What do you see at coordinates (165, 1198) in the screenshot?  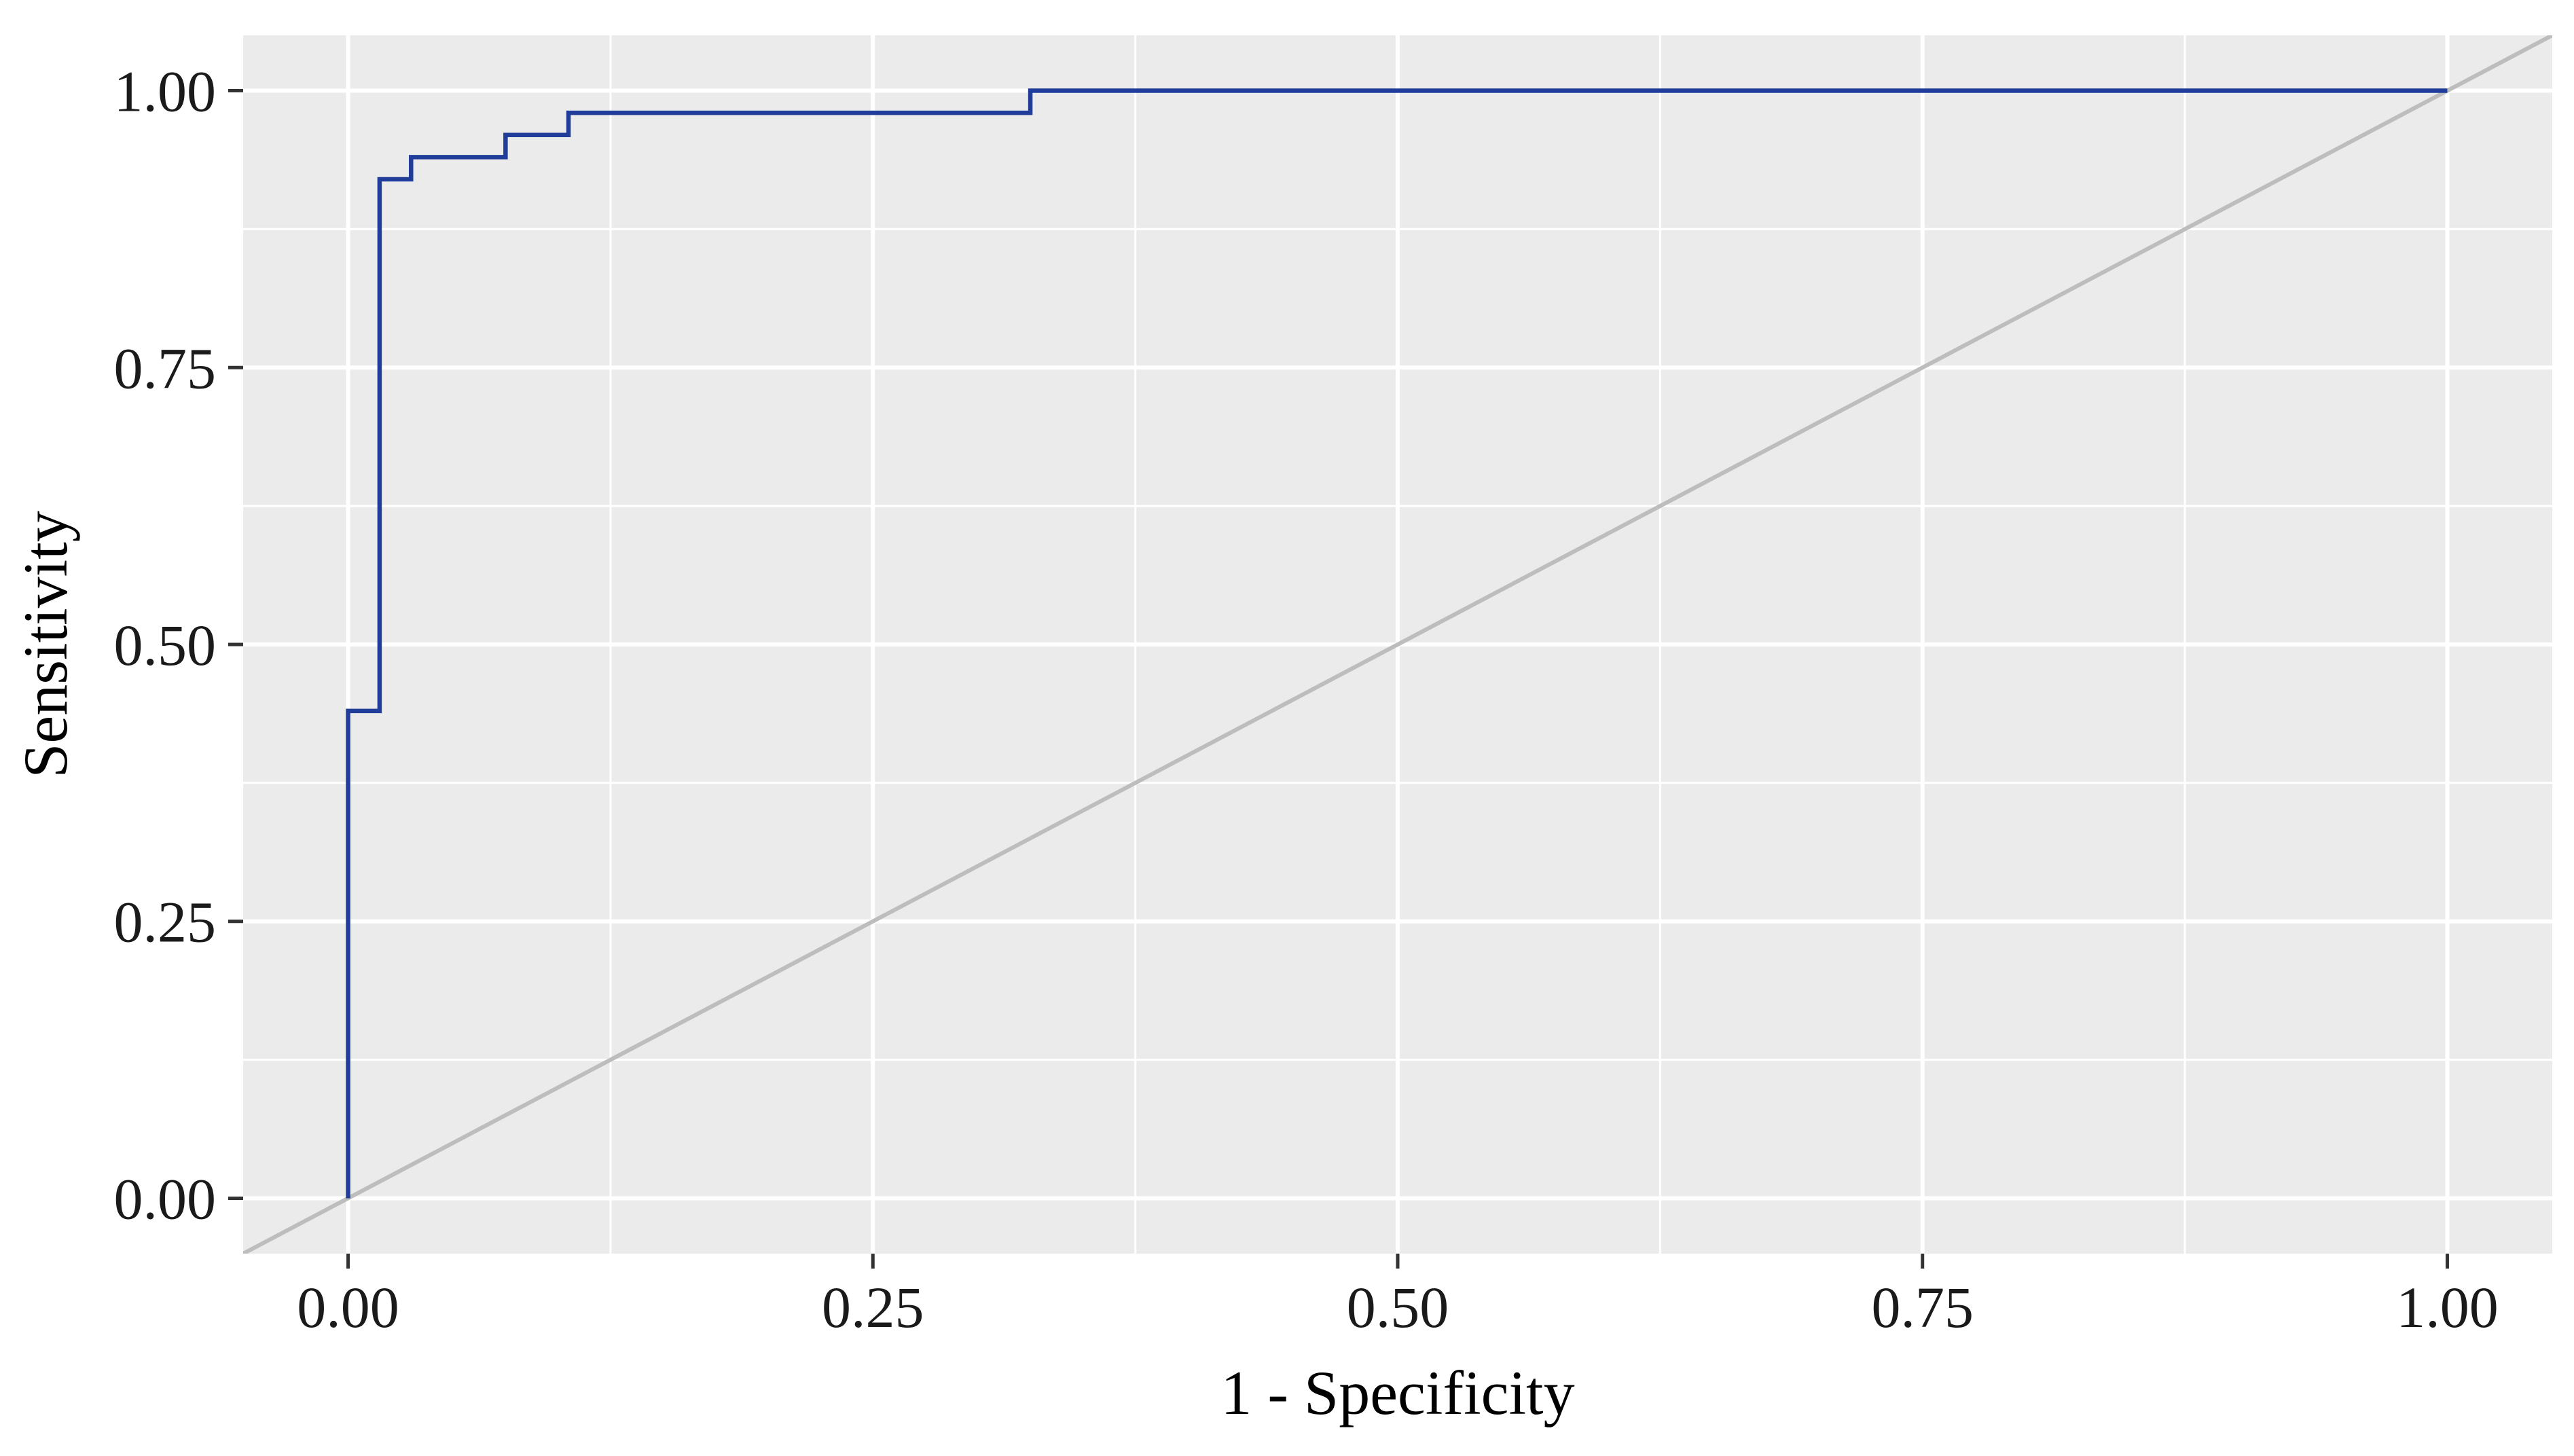 I see `y-tick-label-0: 0.00` at bounding box center [165, 1198].